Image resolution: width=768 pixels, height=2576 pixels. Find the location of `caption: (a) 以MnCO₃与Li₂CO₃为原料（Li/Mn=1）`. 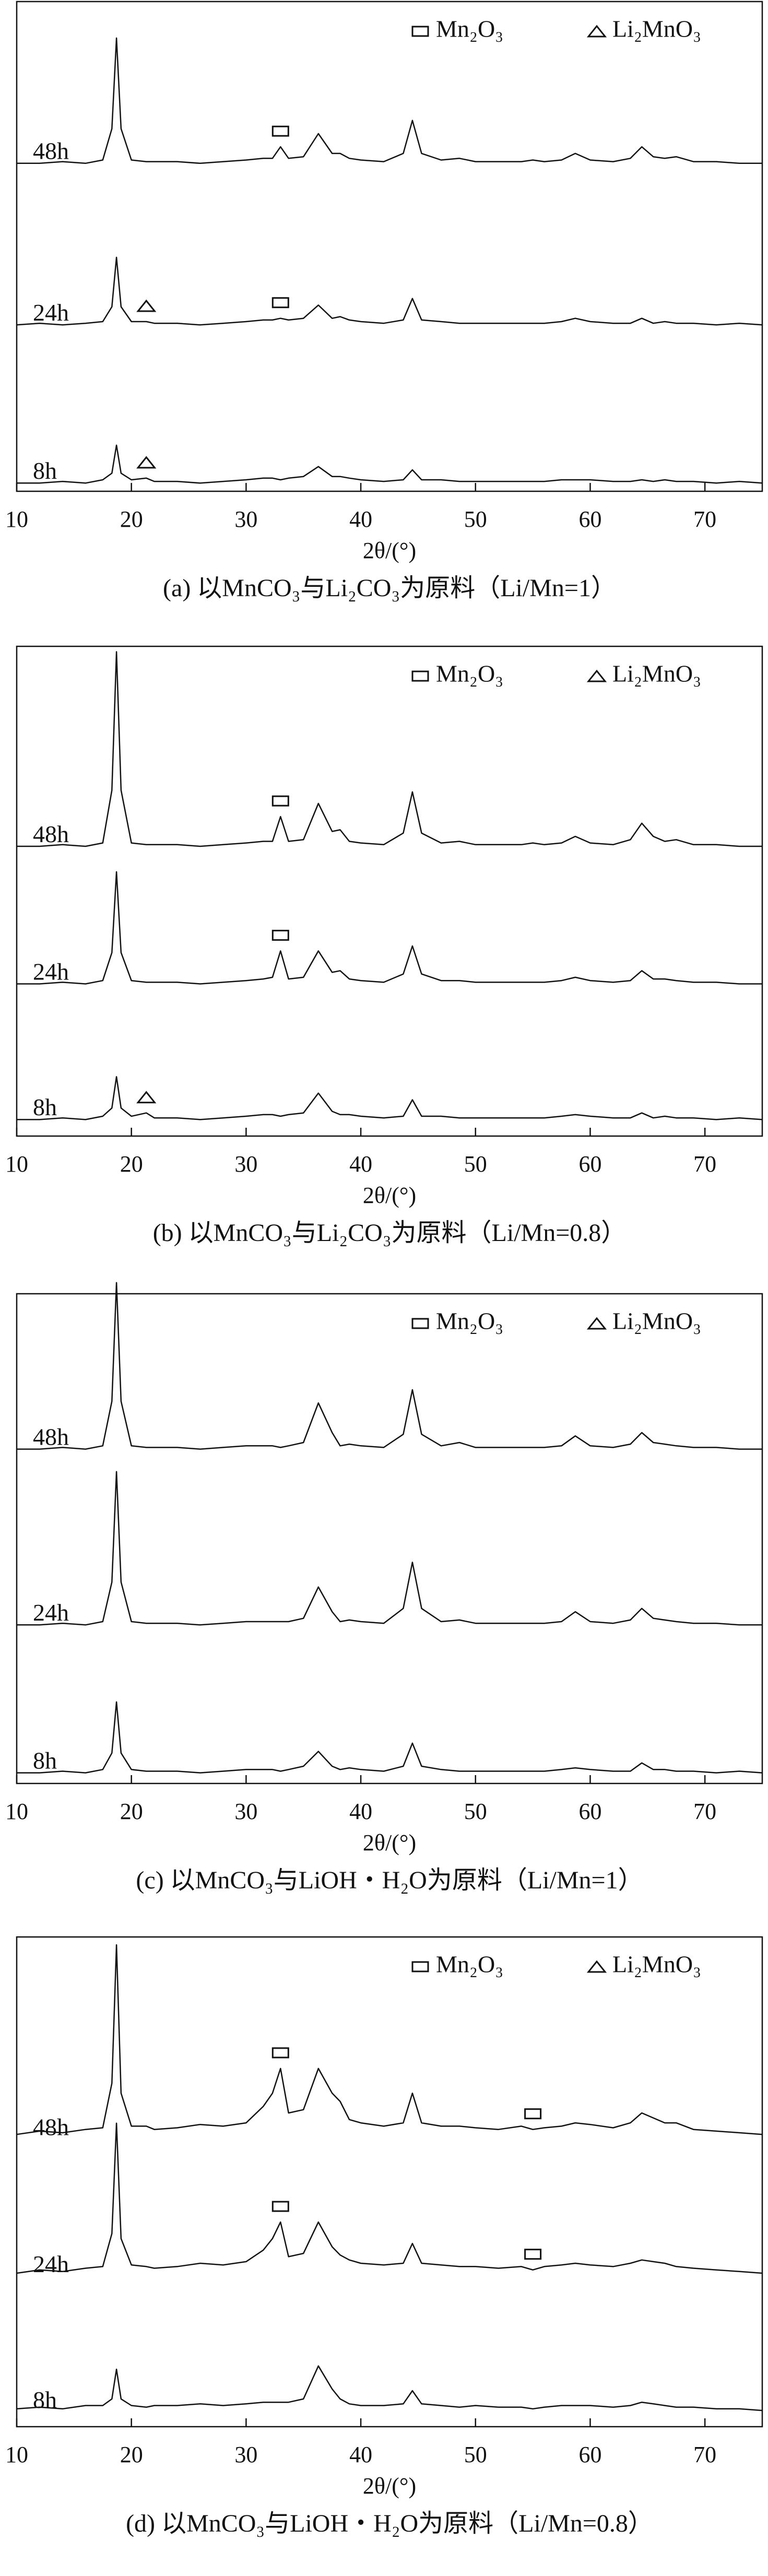

caption: (a) 以MnCO₃与Li₂CO₃为原料（Li/Mn=1） is located at coordinates (389, 588).